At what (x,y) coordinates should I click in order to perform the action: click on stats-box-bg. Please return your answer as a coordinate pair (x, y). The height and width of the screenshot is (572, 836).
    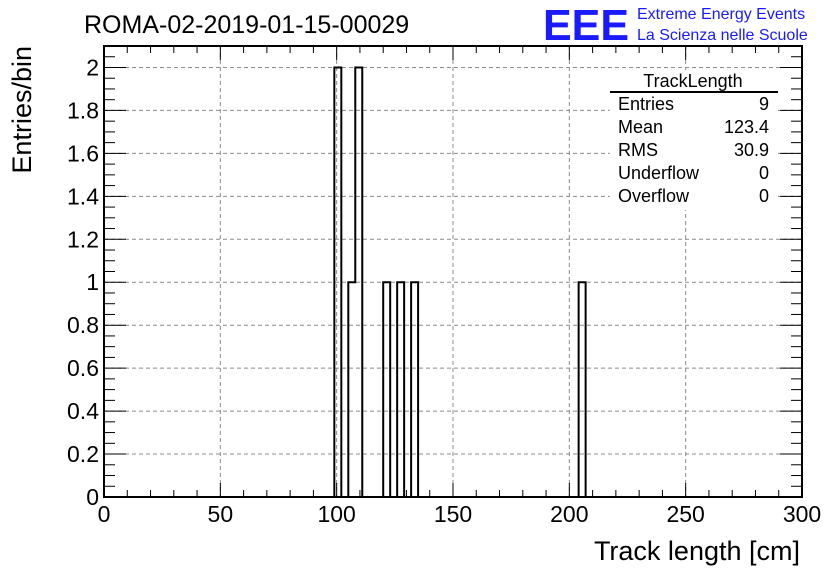
    Looking at the image, I should click on (694, 140).